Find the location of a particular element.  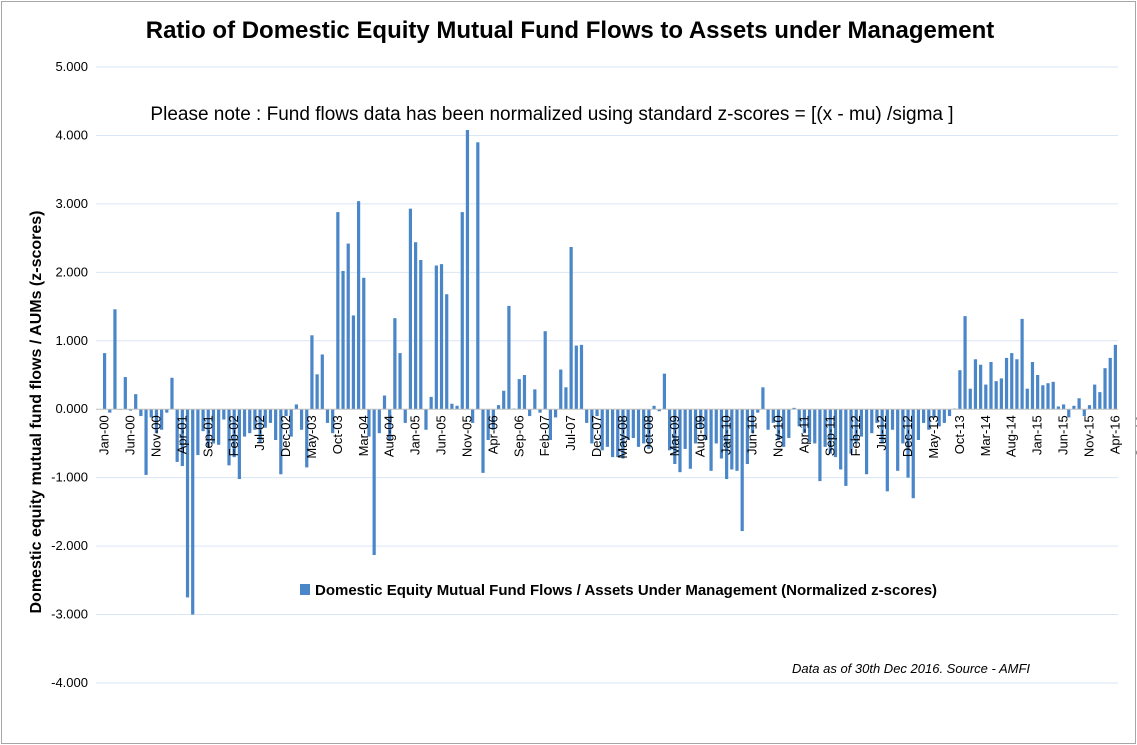

x-tick-label: Feb-07 is located at coordinates (544, 435).